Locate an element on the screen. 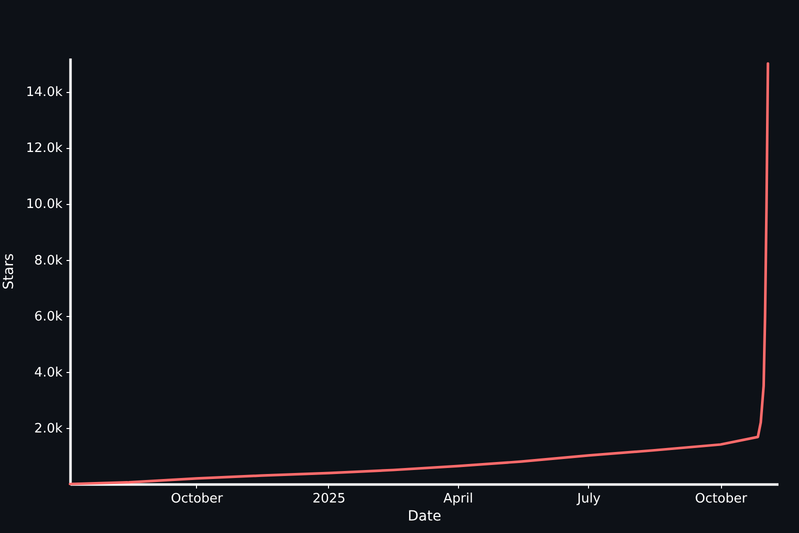 The width and height of the screenshot is (799, 533). x-tick-label: 2025 is located at coordinates (329, 499).